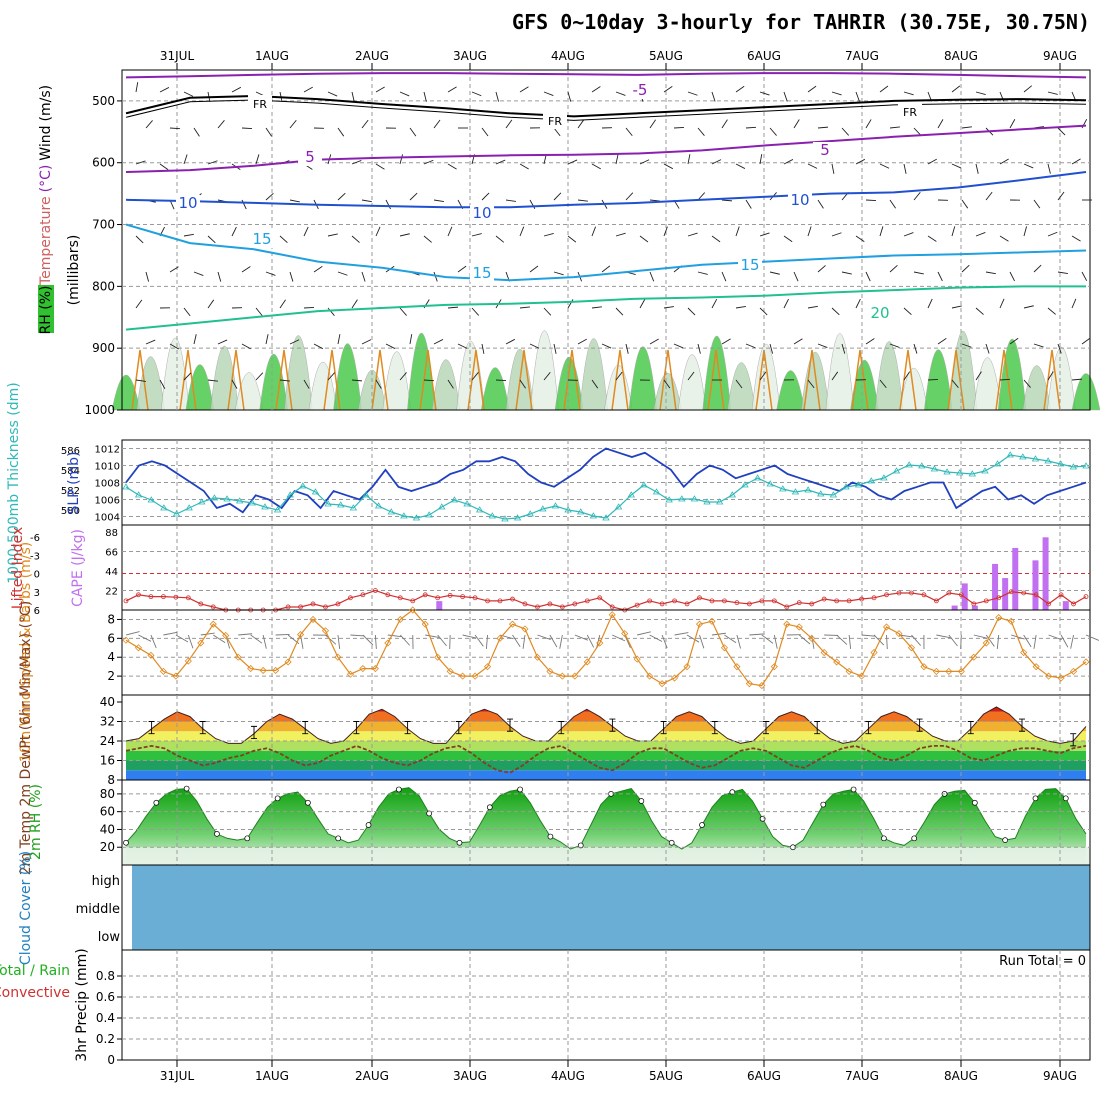  I want to click on date-top-label-3: 3AUG, so click(470, 56).